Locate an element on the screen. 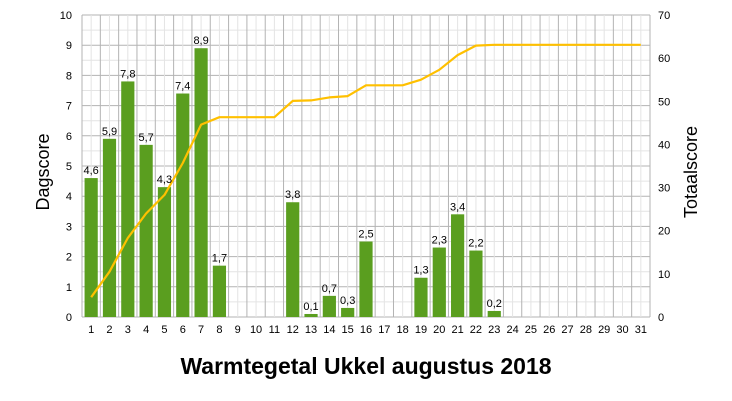 The image size is (732, 401). data-label-day-3: 7,8 is located at coordinates (127, 74).